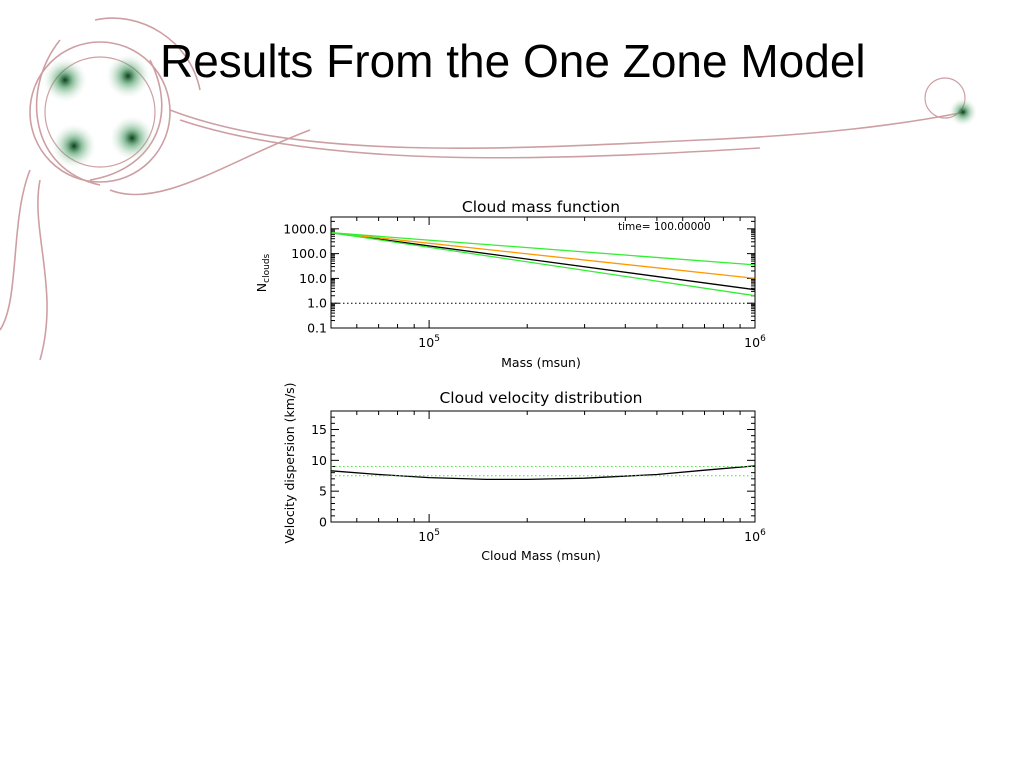 This screenshot has width=1024, height=768. What do you see at coordinates (664, 227) in the screenshot?
I see `time-annotation: time= 100.00000` at bounding box center [664, 227].